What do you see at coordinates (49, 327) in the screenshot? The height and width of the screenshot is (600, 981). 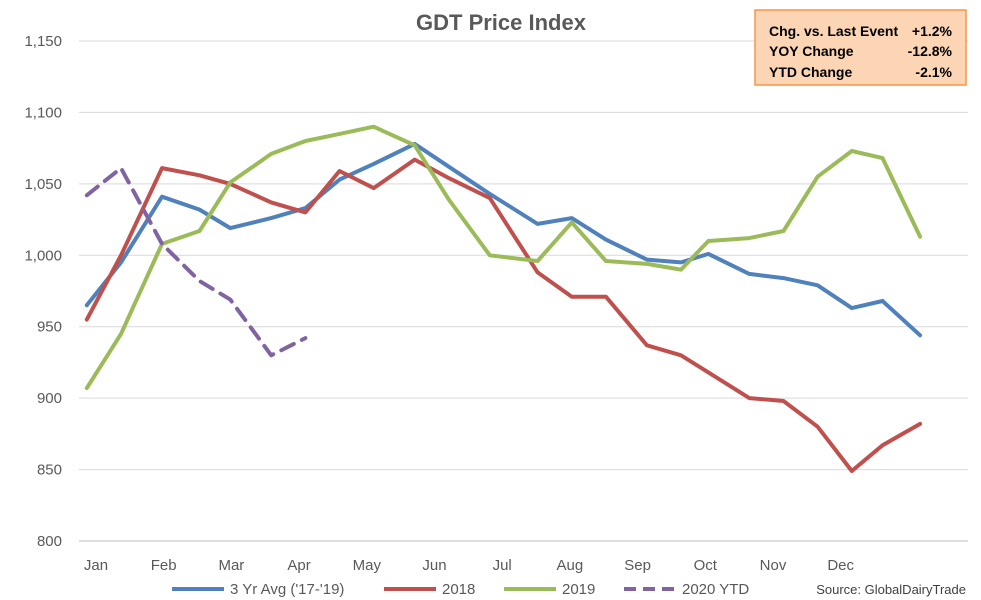 I see `y-tick-label: 950` at bounding box center [49, 327].